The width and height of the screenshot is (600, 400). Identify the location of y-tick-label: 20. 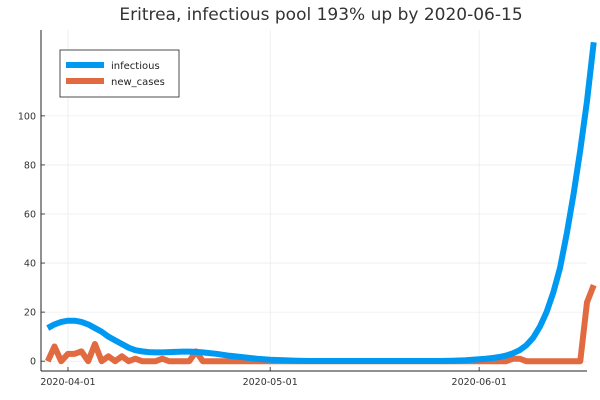
(30, 313).